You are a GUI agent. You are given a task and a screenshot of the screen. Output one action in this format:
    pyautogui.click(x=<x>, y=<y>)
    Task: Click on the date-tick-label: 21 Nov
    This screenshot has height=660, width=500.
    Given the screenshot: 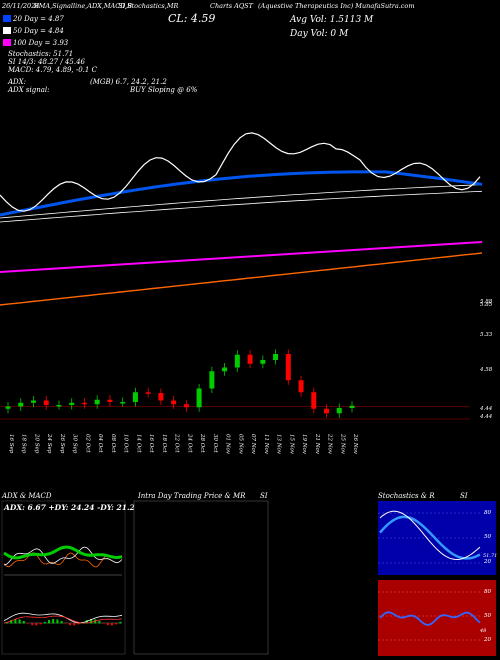 What is the action you would take?
    pyautogui.click(x=317, y=444)
    